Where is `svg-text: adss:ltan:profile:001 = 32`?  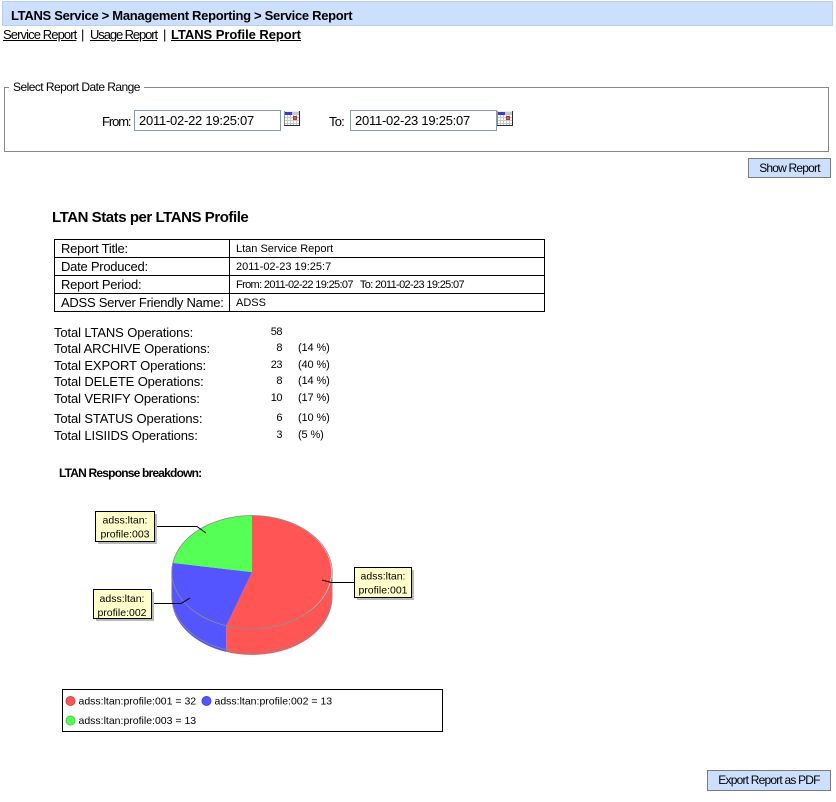
svg-text: adss:ltan:profile:001 = 32 is located at coordinates (138, 702).